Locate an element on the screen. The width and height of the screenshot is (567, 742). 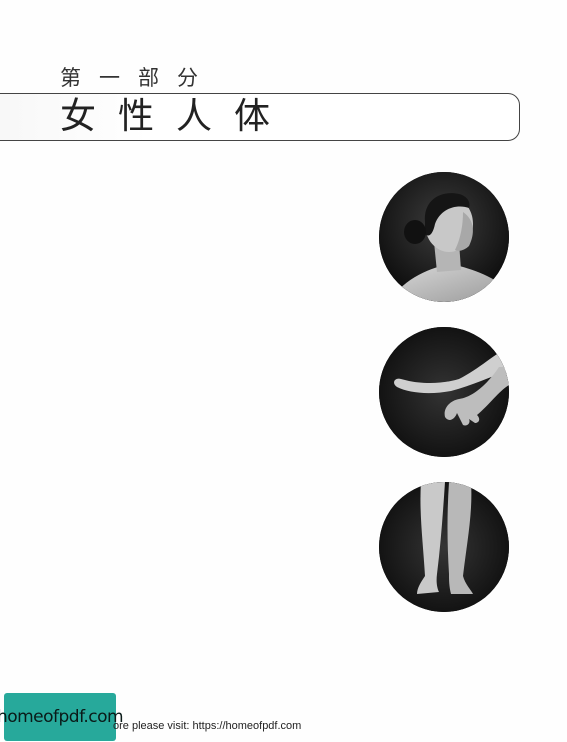
logo-text: homeofpdf.com is located at coordinates (62, 717).